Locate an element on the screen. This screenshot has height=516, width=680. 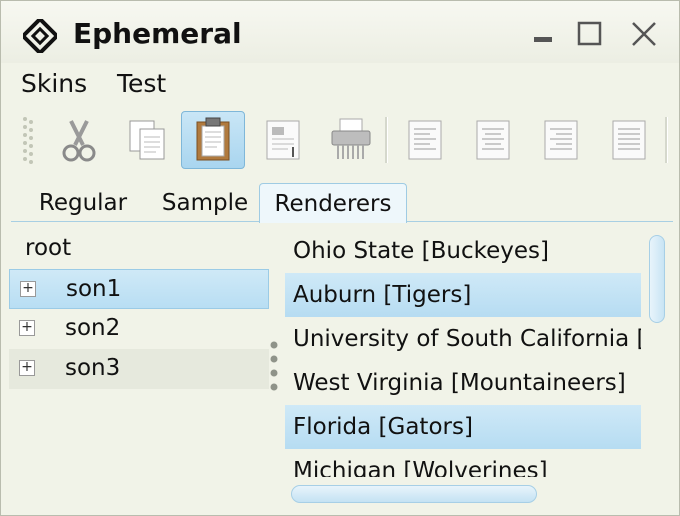
align-center-icon is located at coordinates (493, 140).